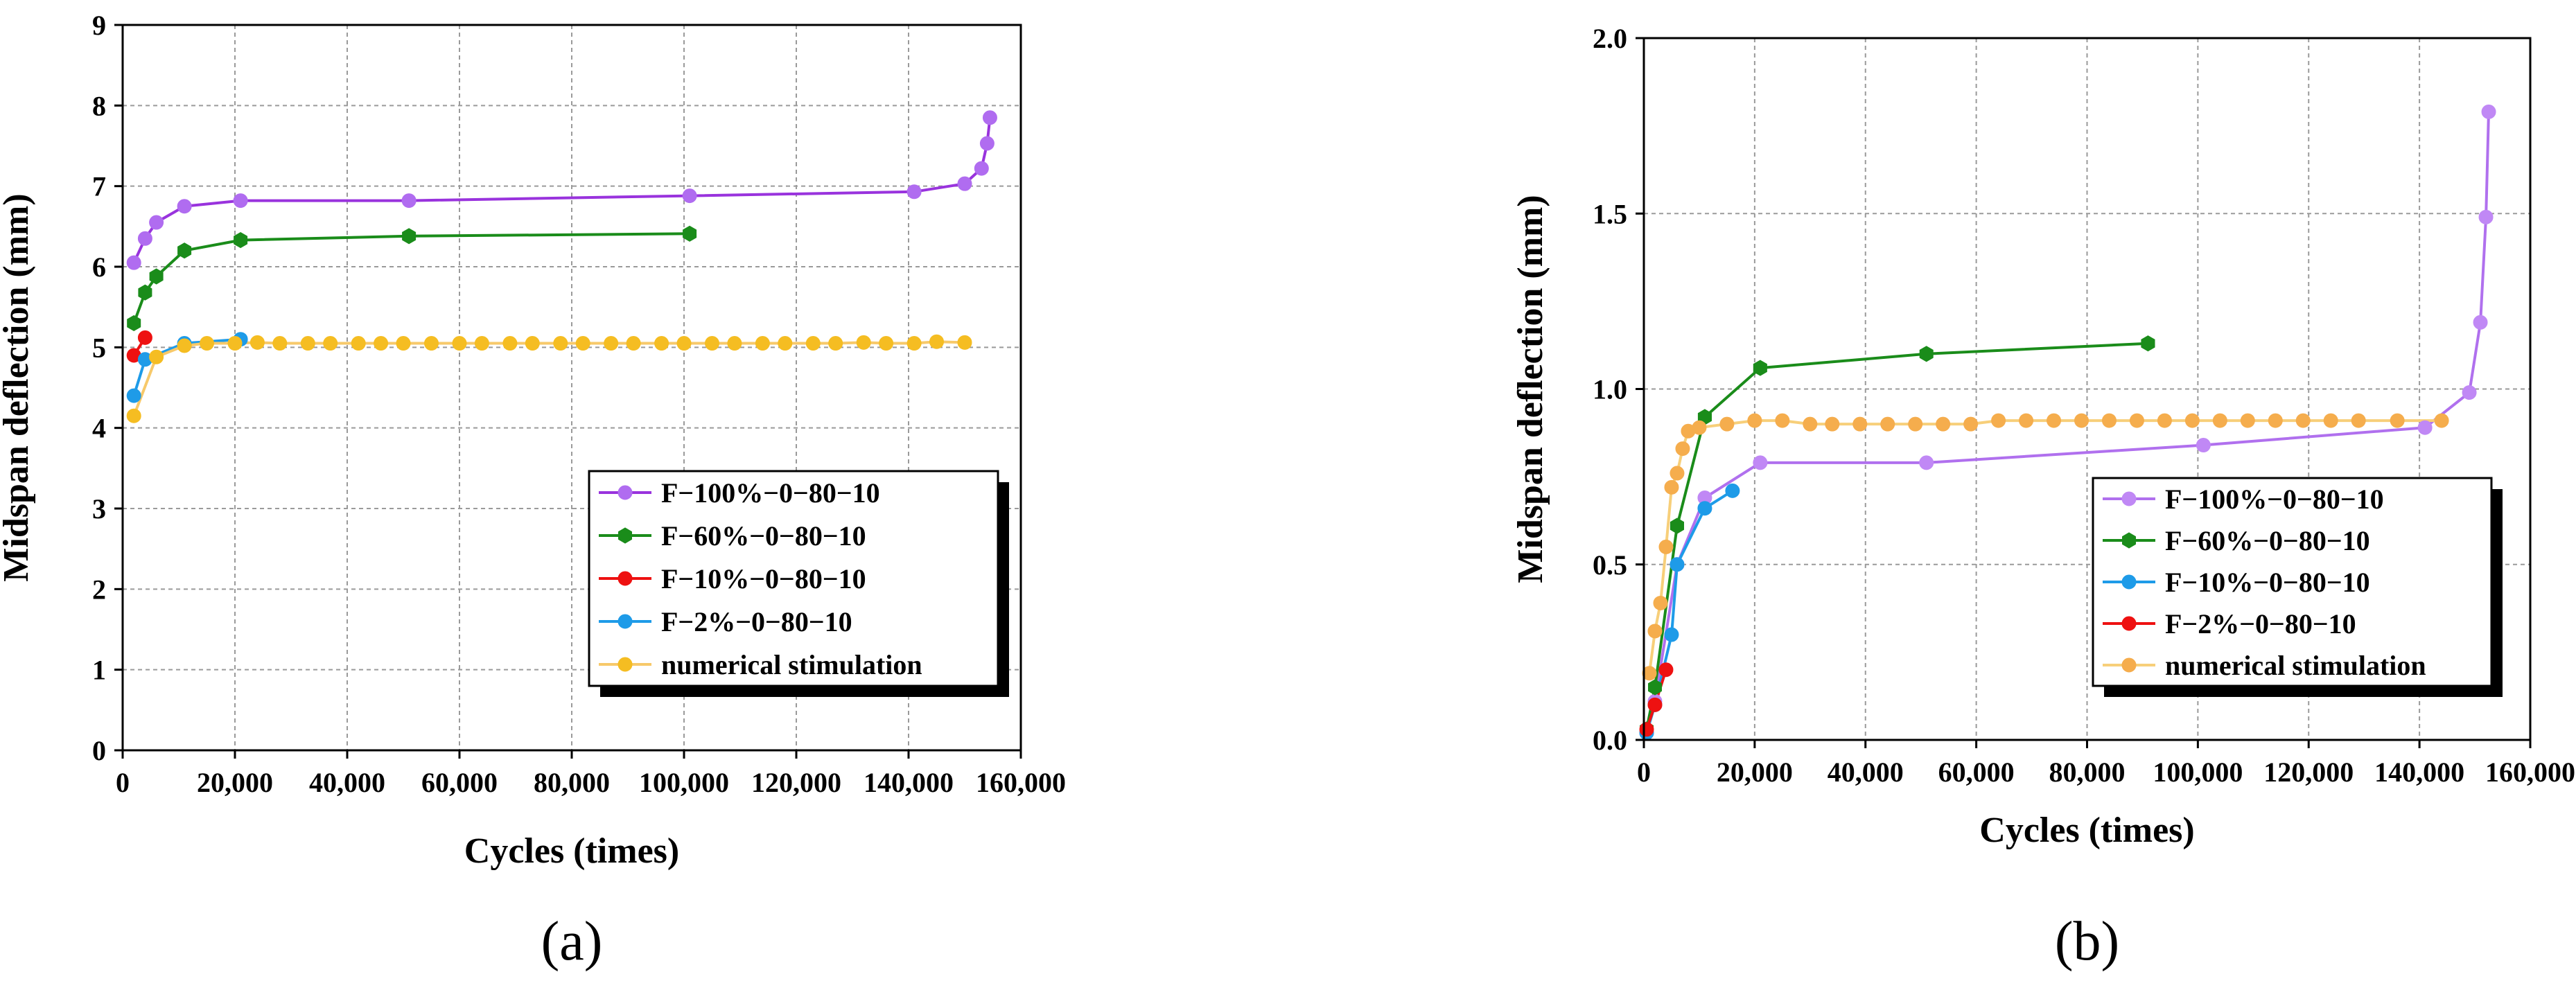  Describe the element at coordinates (1755, 772) in the screenshot. I see `x-tick-label: 20,000` at that location.